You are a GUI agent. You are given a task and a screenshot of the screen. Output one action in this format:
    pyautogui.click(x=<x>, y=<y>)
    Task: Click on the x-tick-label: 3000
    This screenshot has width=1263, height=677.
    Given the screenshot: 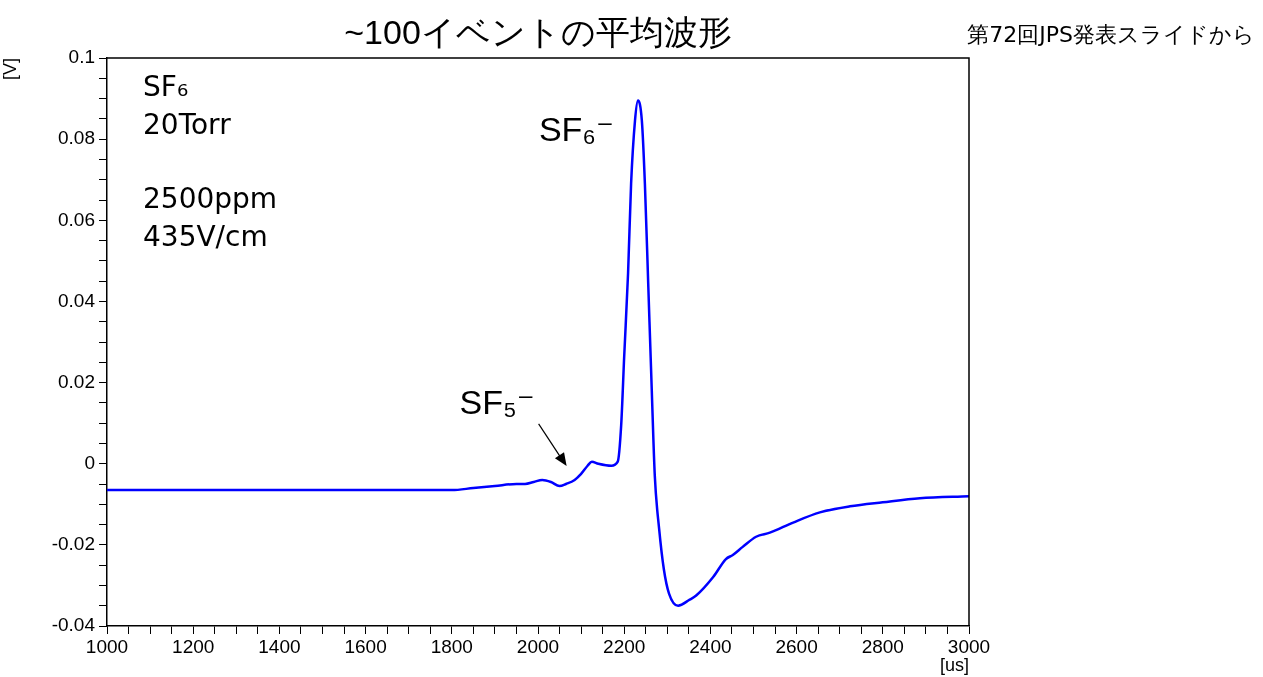 What is the action you would take?
    pyautogui.click(x=969, y=646)
    